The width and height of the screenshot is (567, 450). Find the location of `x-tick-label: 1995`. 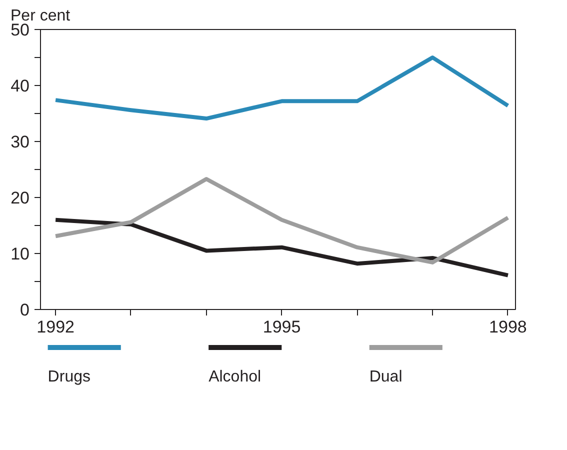

x-tick-label: 1995 is located at coordinates (281, 327).